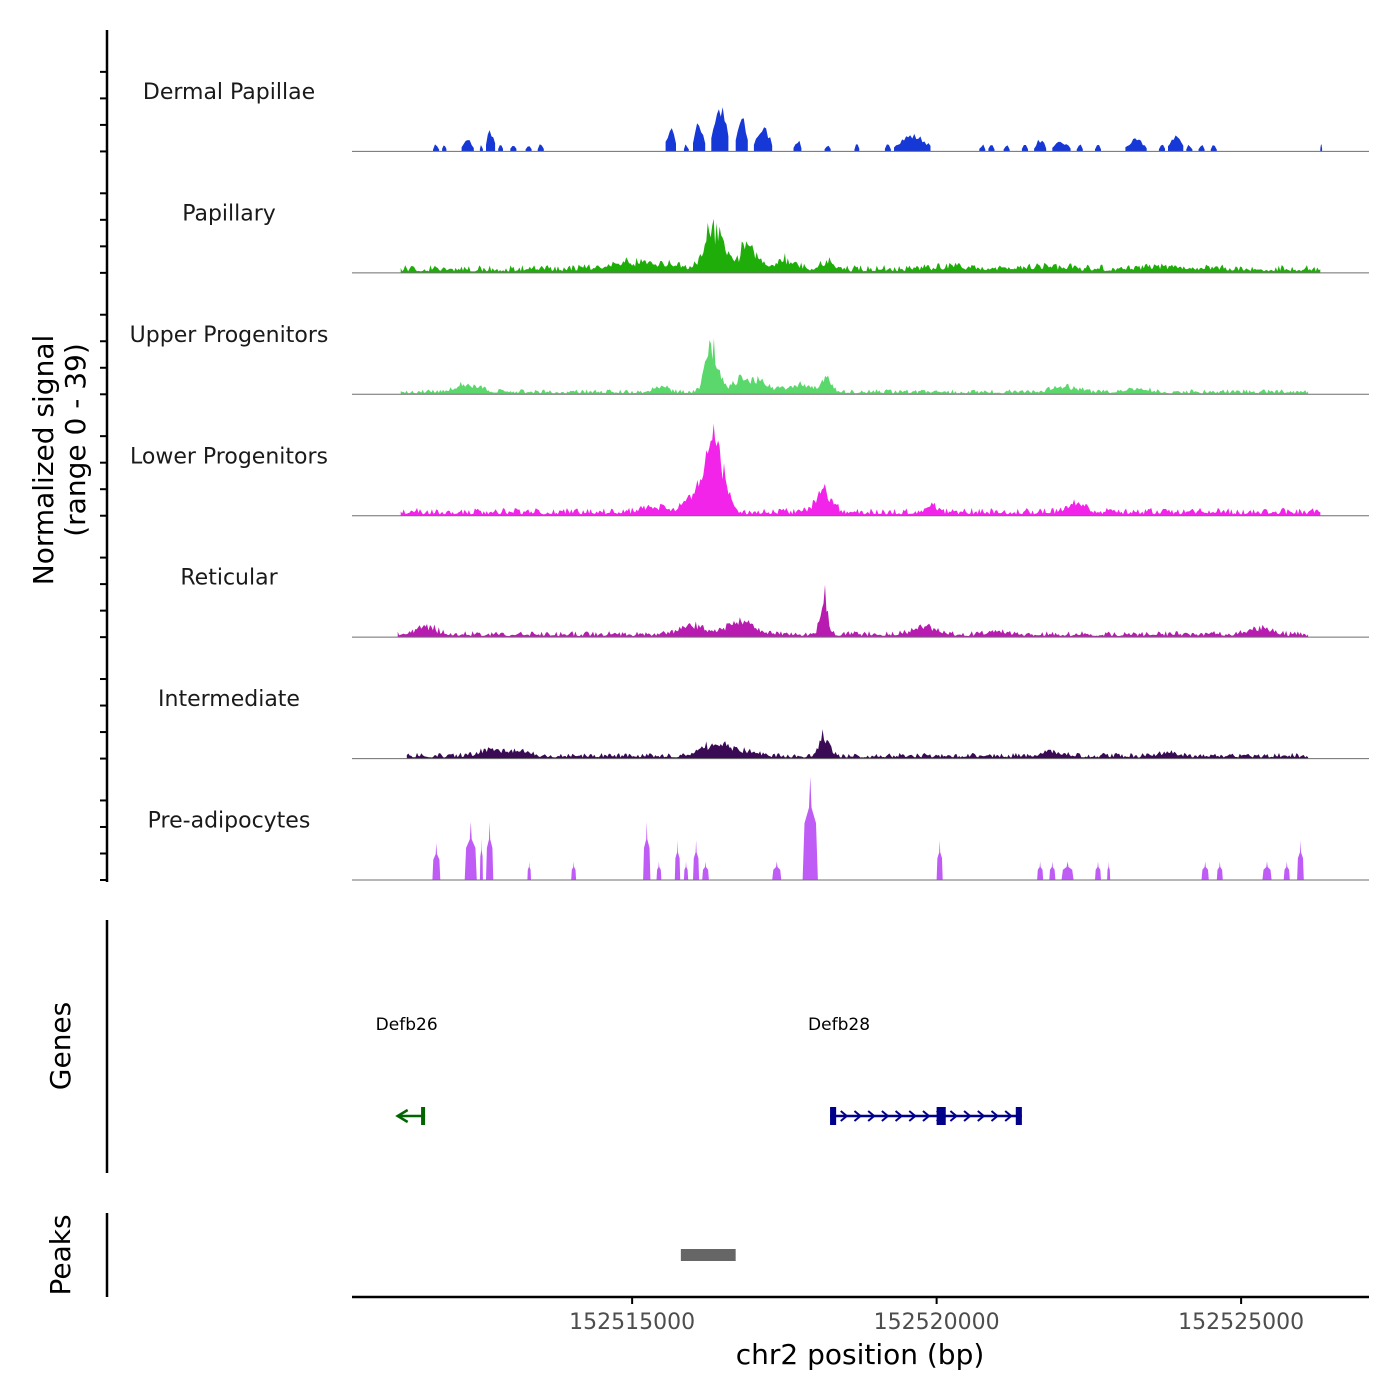 This screenshot has height=1400, width=1400. What do you see at coordinates (229, 821) in the screenshot?
I see `track-label: Pre-adipocytes` at bounding box center [229, 821].